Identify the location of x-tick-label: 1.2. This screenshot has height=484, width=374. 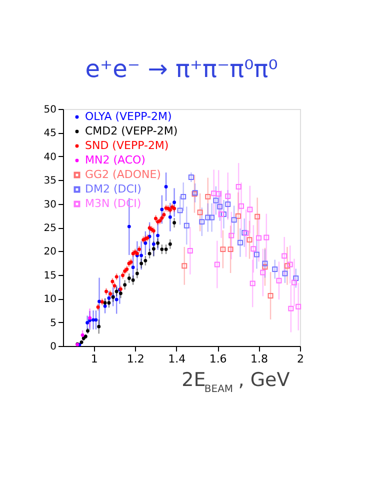
(135, 359).